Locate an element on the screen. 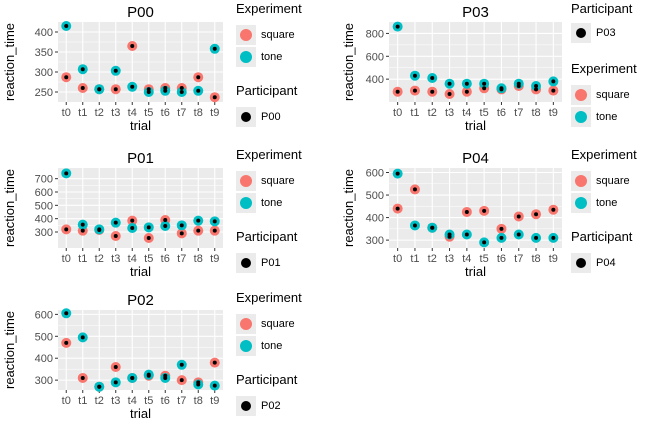  y-tick-label: 350 is located at coordinates (44, 53).